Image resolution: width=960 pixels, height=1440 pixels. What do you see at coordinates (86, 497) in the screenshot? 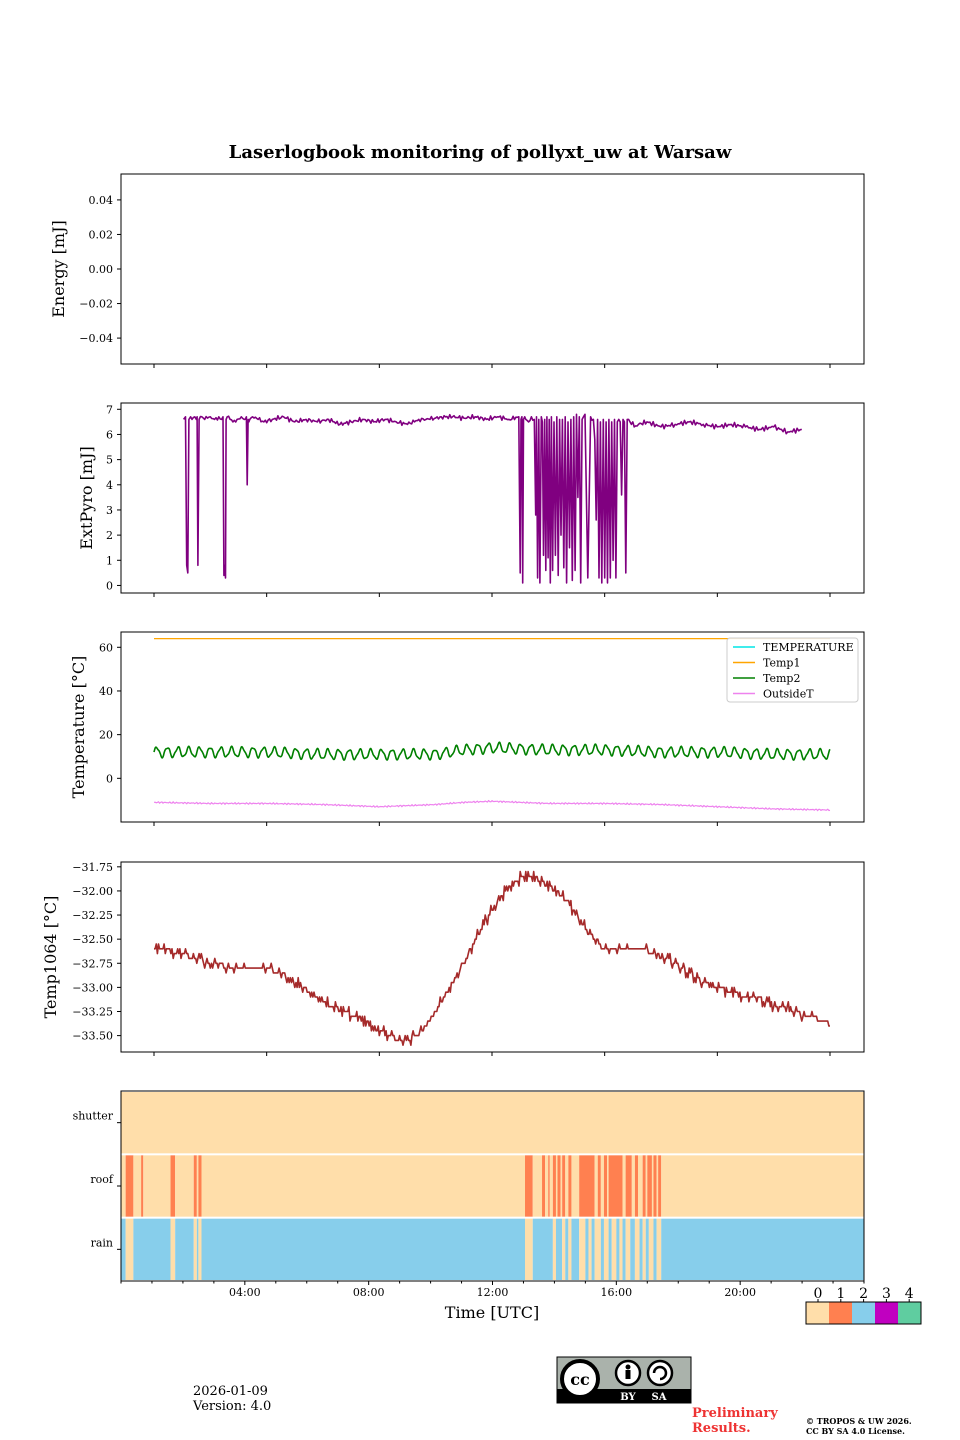
I see `y-axis-label: ExtPyro [mJ]` at bounding box center [86, 497].